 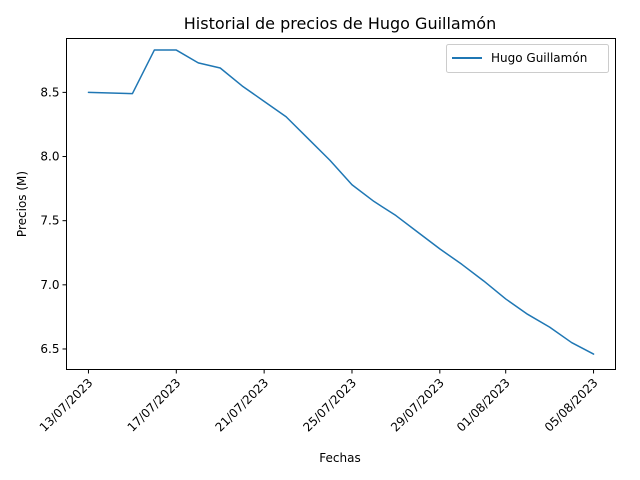 What do you see at coordinates (339, 458) in the screenshot?
I see `x-axis-label: Fechas` at bounding box center [339, 458].